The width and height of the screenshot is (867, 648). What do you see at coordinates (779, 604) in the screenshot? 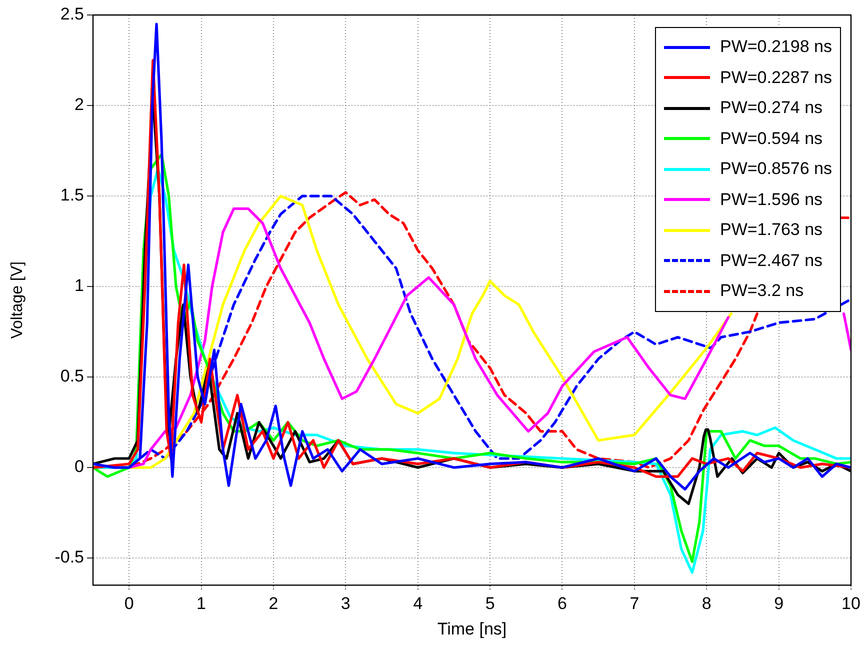
I see `x-tick-label: 9` at bounding box center [779, 604].